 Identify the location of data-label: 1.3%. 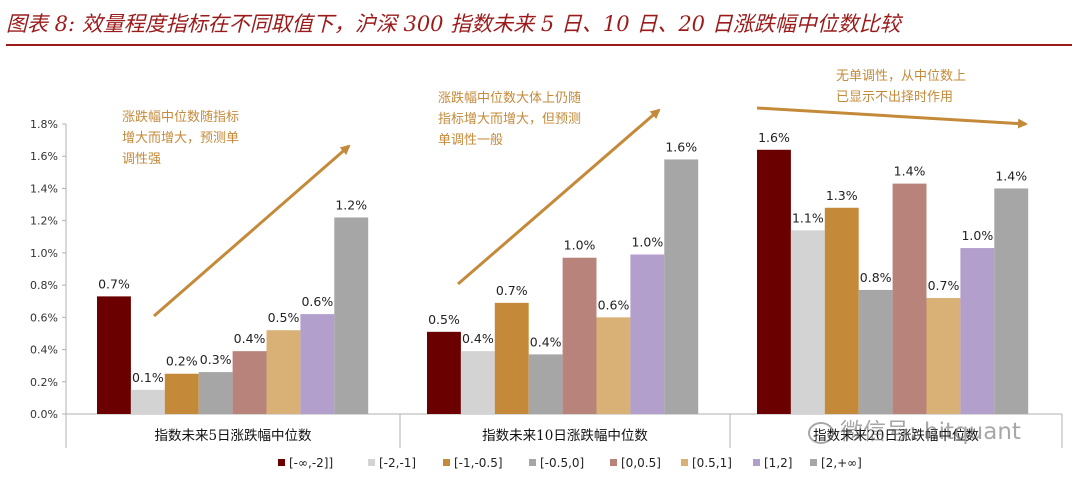
(842, 195).